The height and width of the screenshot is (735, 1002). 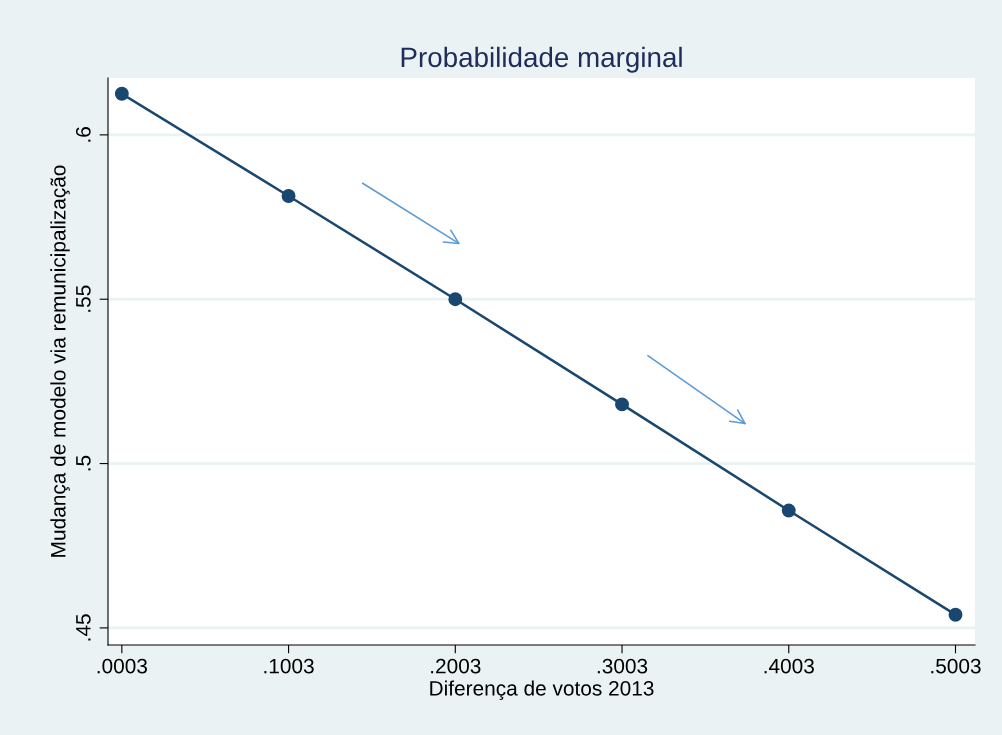 I want to click on y-tick-label: .55, so click(x=83, y=298).